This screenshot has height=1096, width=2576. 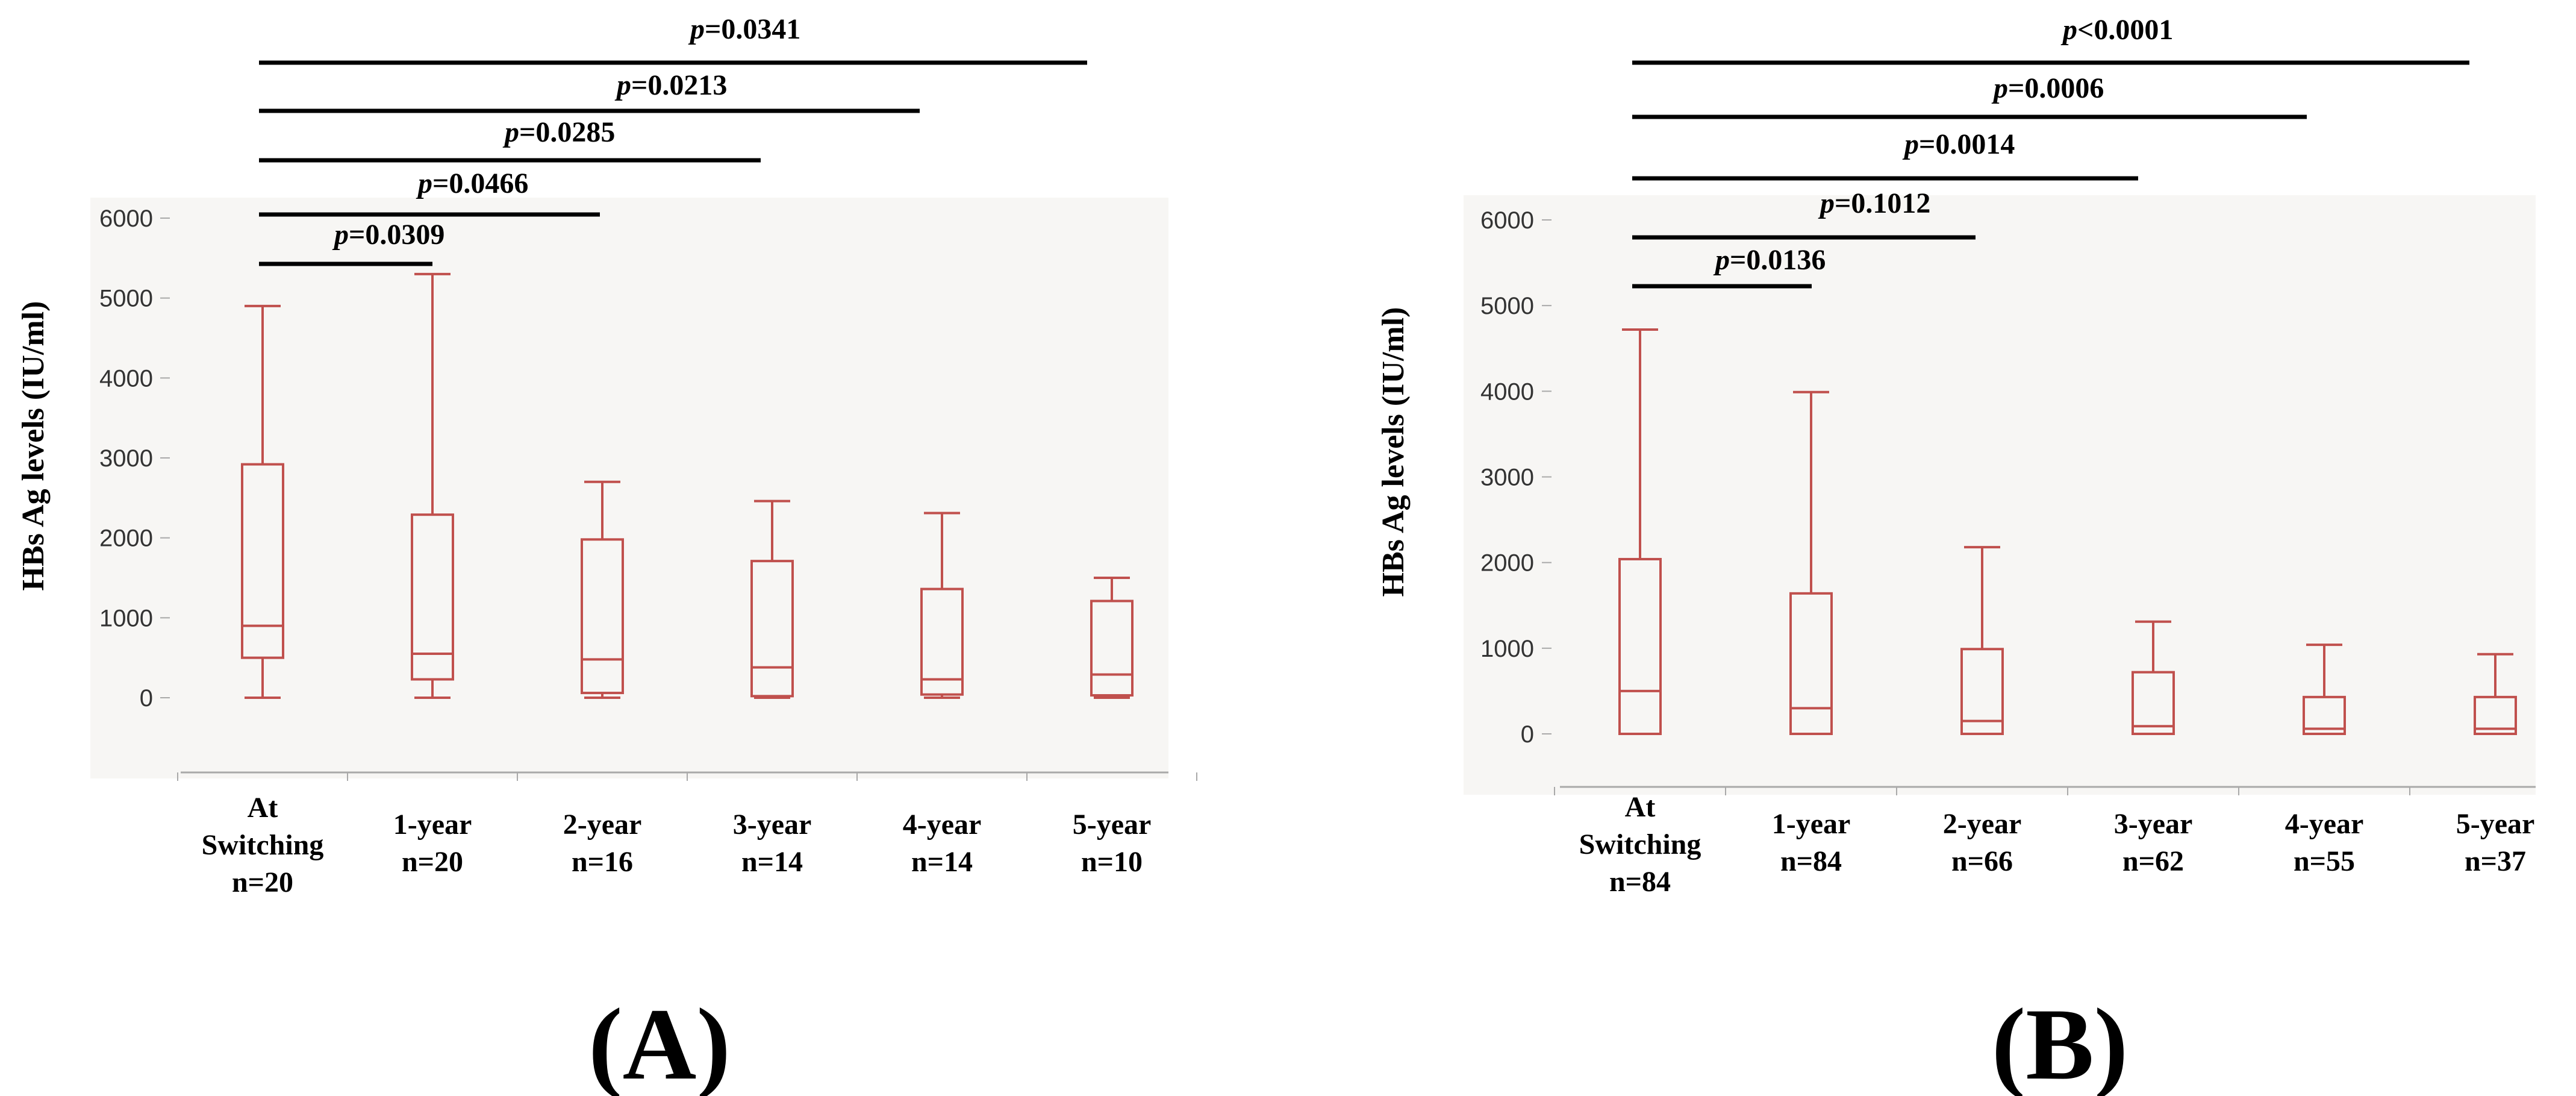 What do you see at coordinates (602, 862) in the screenshot?
I see `x-category-label: n=16` at bounding box center [602, 862].